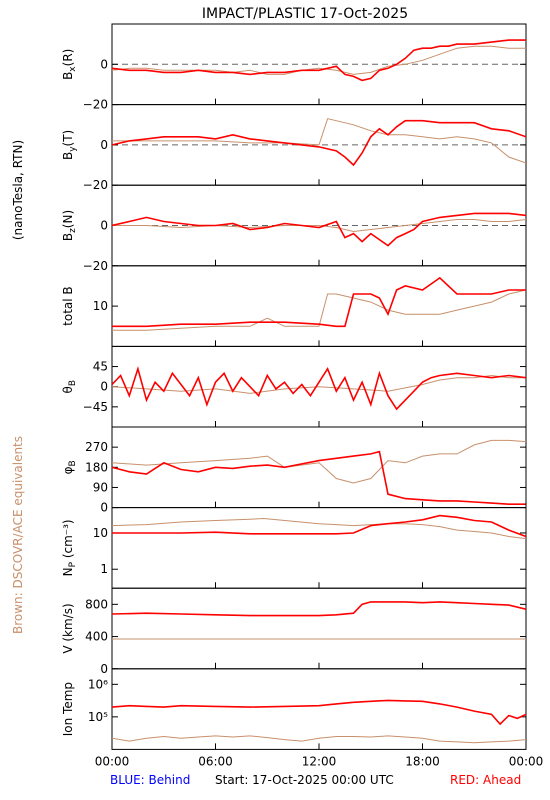  I want to click on panel-bx-series-red, so click(319, 60).